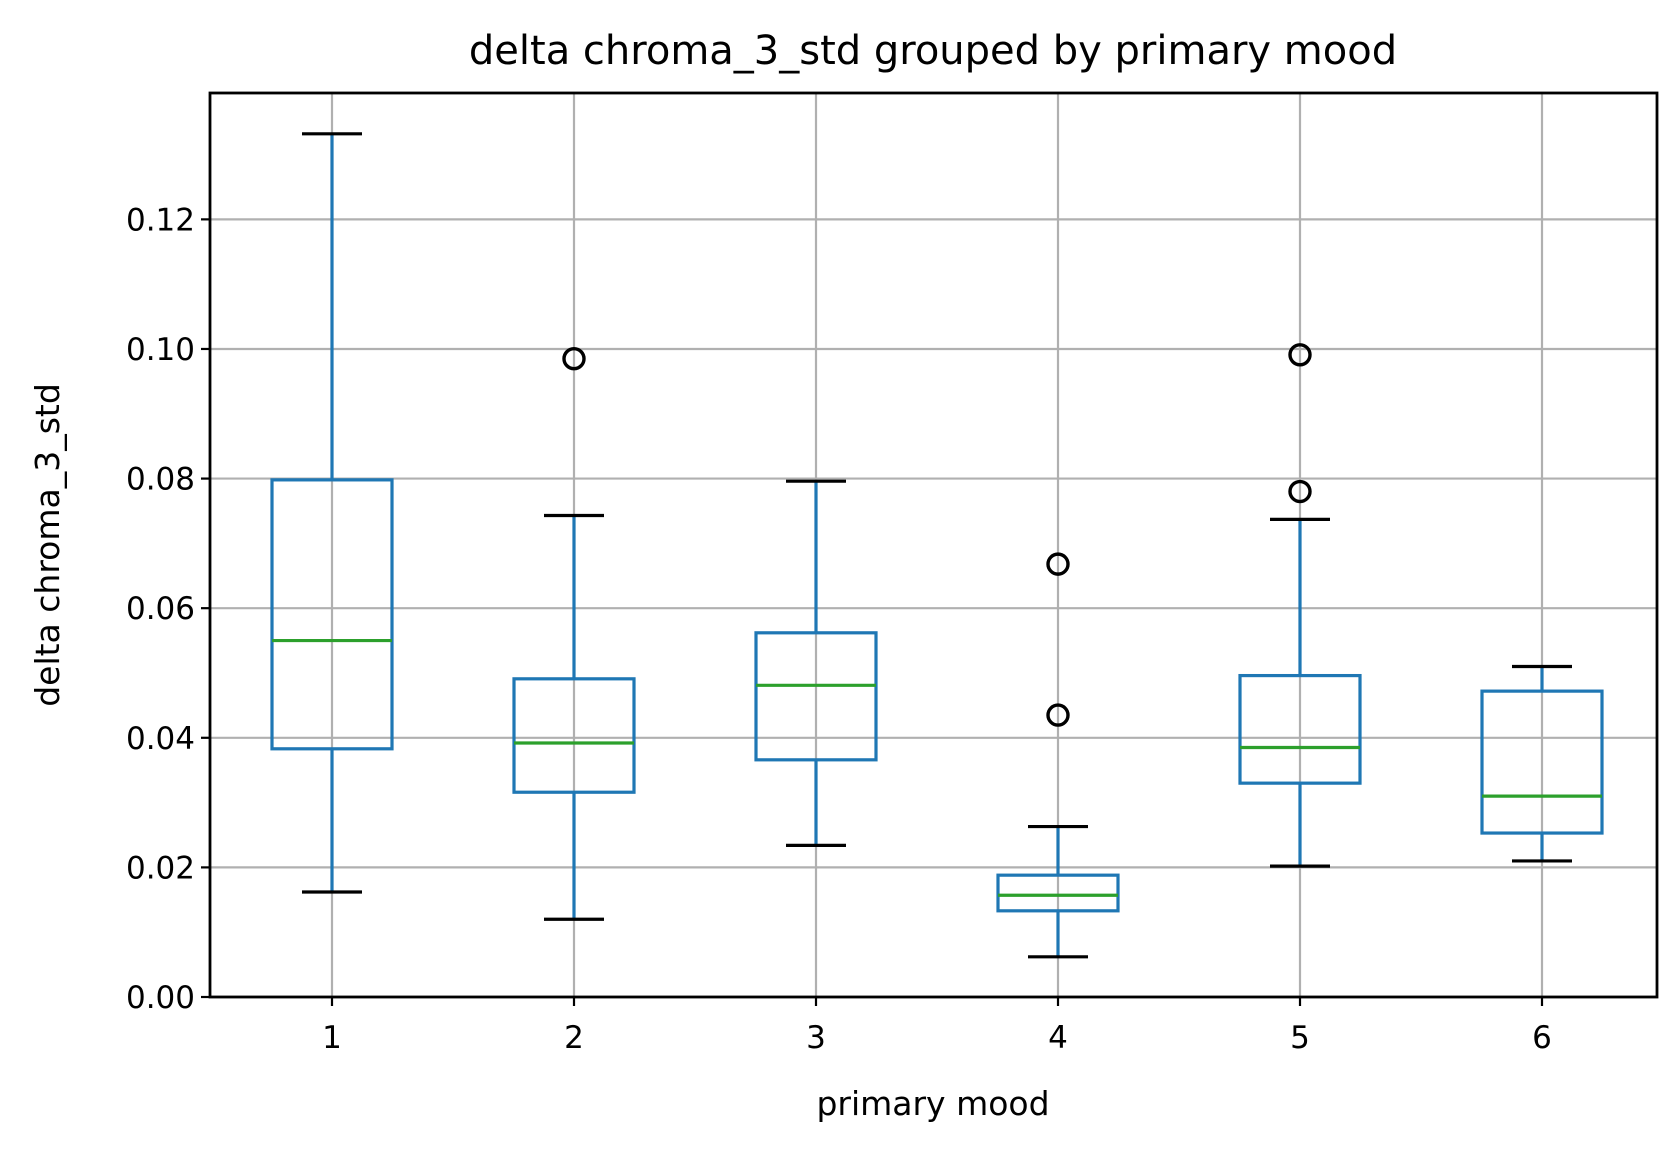 This screenshot has height=1149, width=1680. Describe the element at coordinates (1542, 1038) in the screenshot. I see `x-tick-label: 6` at that location.